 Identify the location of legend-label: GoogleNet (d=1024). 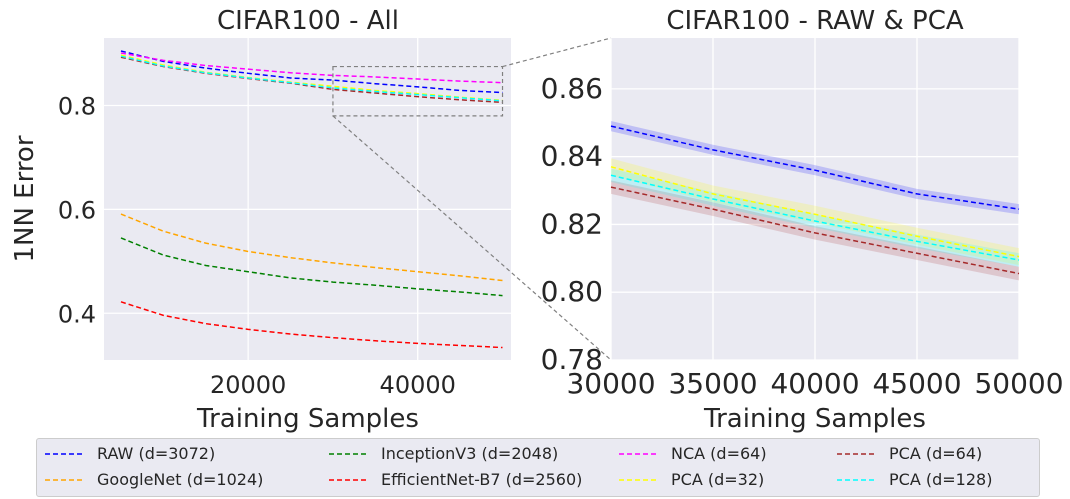
(180, 479).